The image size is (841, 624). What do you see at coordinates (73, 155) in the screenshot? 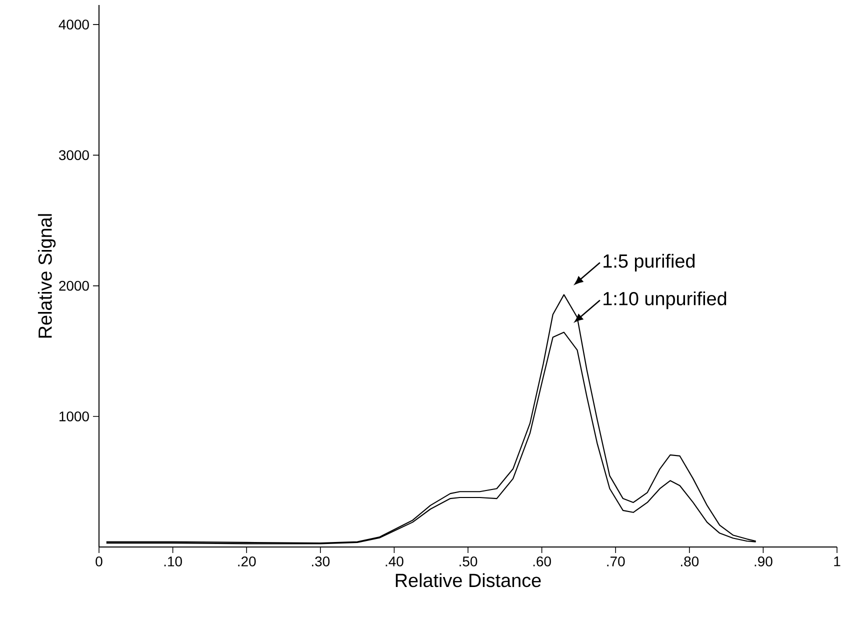
I see `y-tick-label: 3000` at bounding box center [73, 155].